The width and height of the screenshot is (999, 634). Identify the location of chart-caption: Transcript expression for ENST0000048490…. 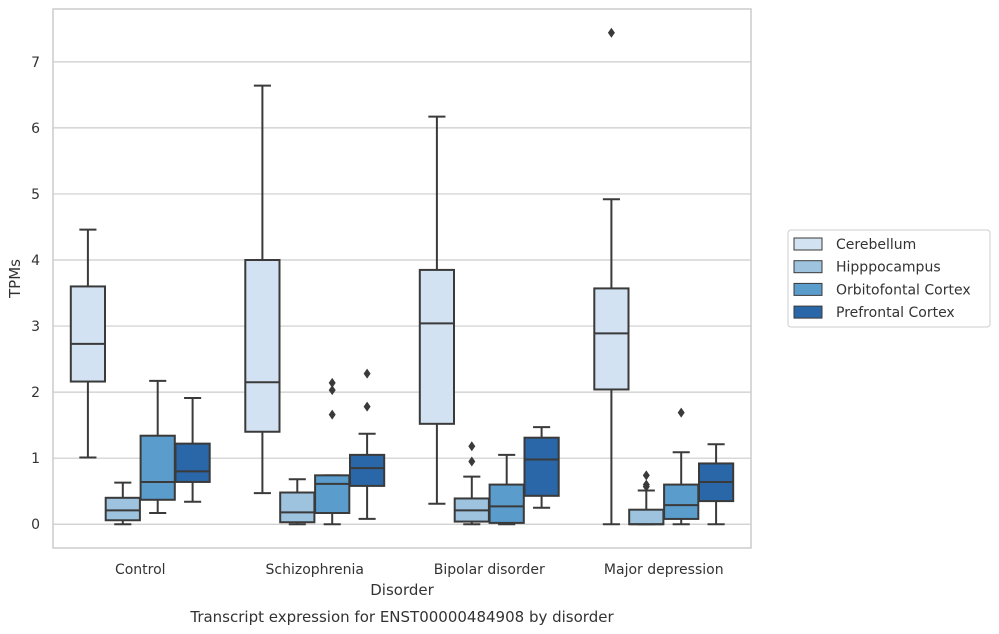
(401, 617).